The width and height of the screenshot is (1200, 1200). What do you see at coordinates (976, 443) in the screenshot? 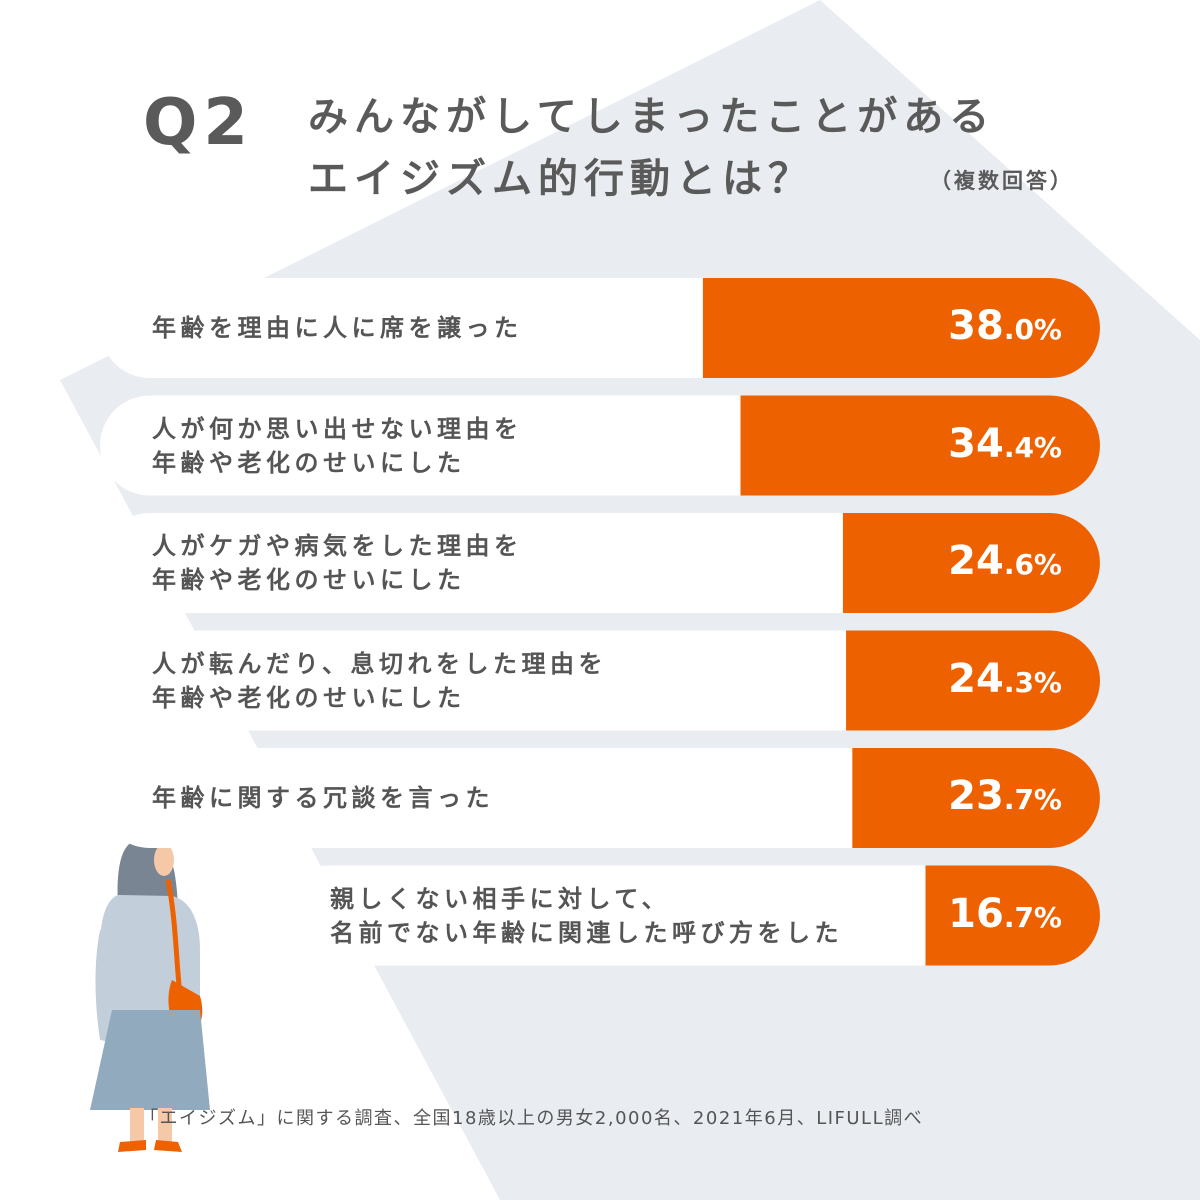
I see `bar-value-integer: 34` at bounding box center [976, 443].